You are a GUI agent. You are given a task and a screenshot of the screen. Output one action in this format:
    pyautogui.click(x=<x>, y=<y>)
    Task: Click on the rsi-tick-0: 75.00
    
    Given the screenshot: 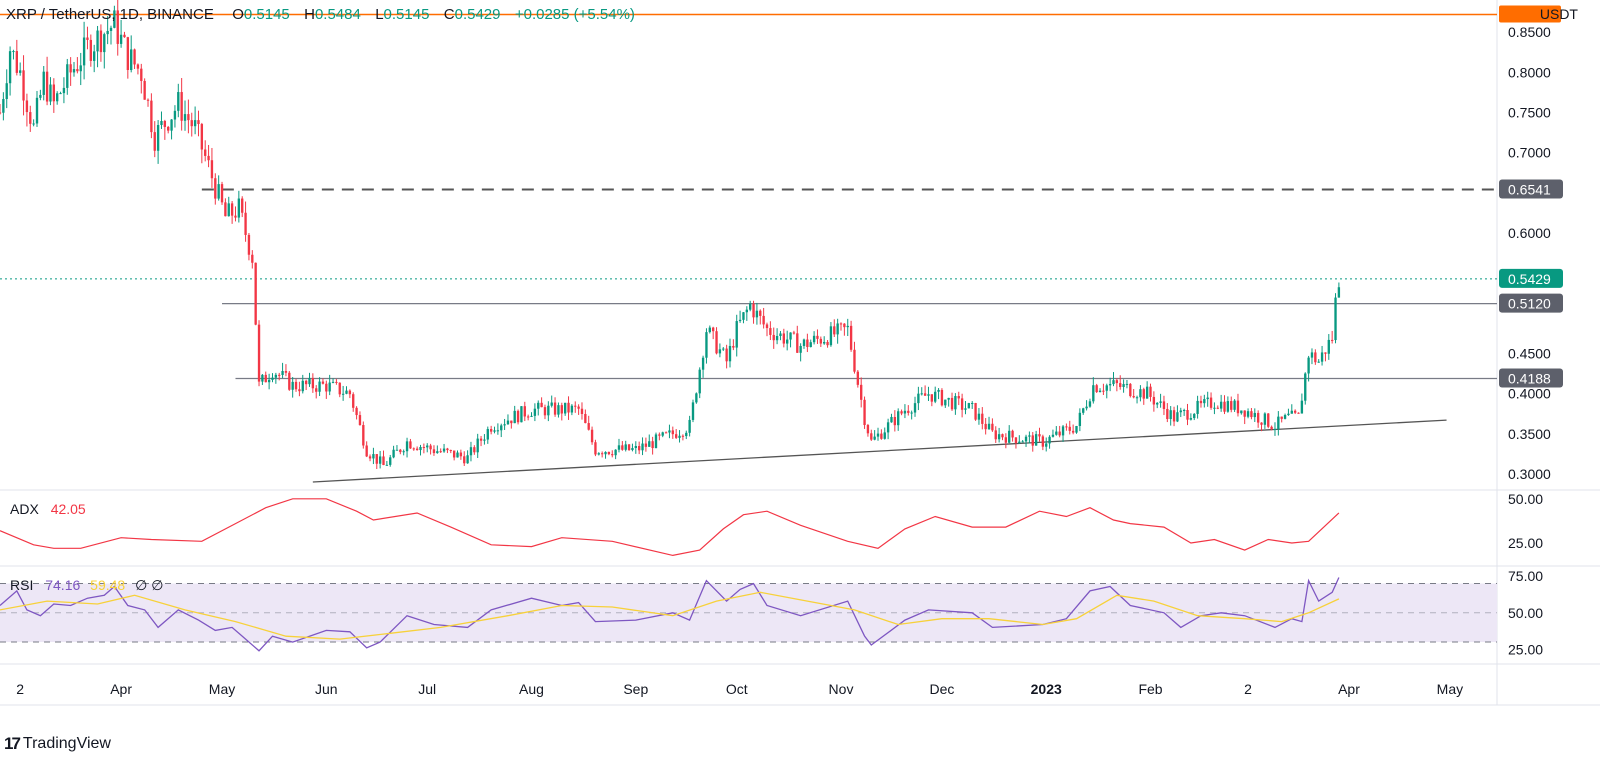 What is the action you would take?
    pyautogui.click(x=1525, y=576)
    